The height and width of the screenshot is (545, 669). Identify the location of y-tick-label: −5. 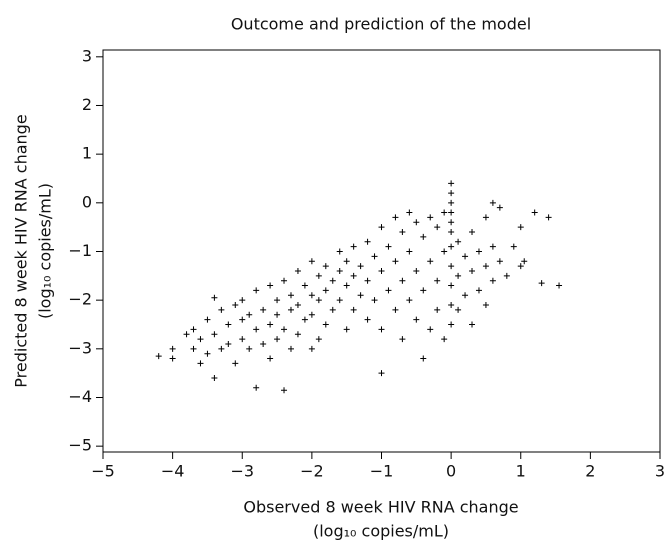
(80, 445).